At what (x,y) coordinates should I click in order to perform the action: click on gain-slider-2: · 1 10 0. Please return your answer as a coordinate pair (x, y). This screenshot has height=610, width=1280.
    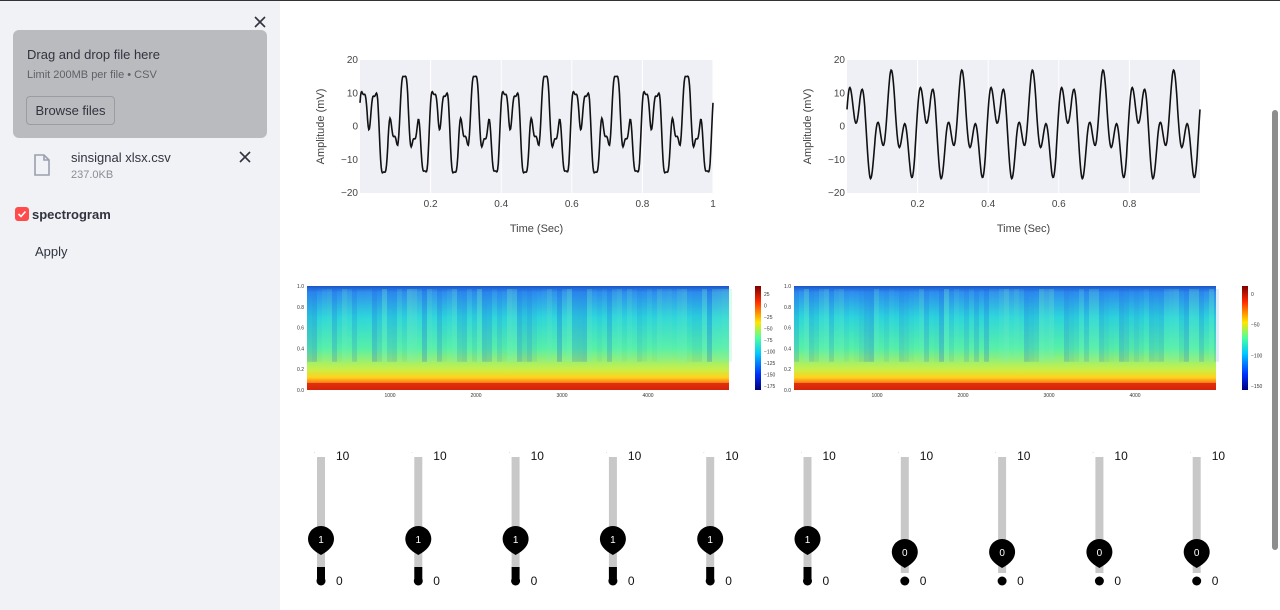
    Looking at the image, I should click on (426, 518).